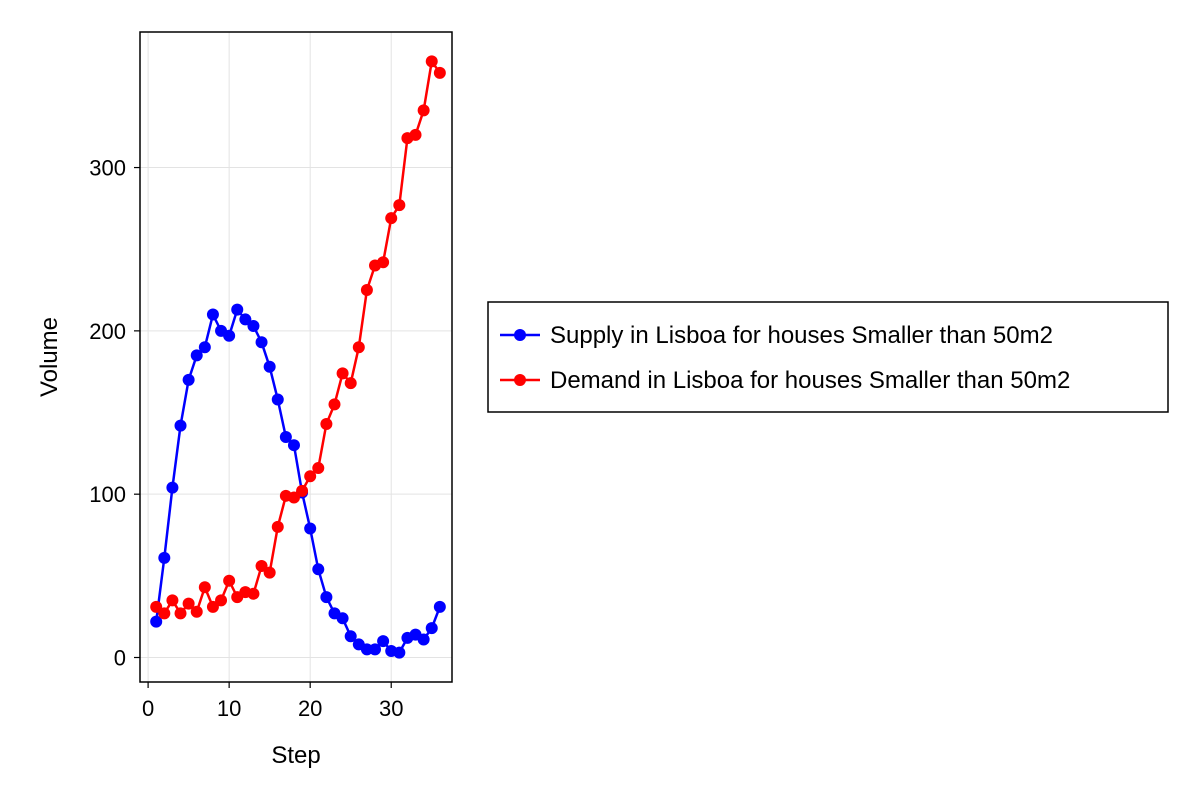  What do you see at coordinates (310, 708) in the screenshot?
I see `x-tick-label: 20` at bounding box center [310, 708].